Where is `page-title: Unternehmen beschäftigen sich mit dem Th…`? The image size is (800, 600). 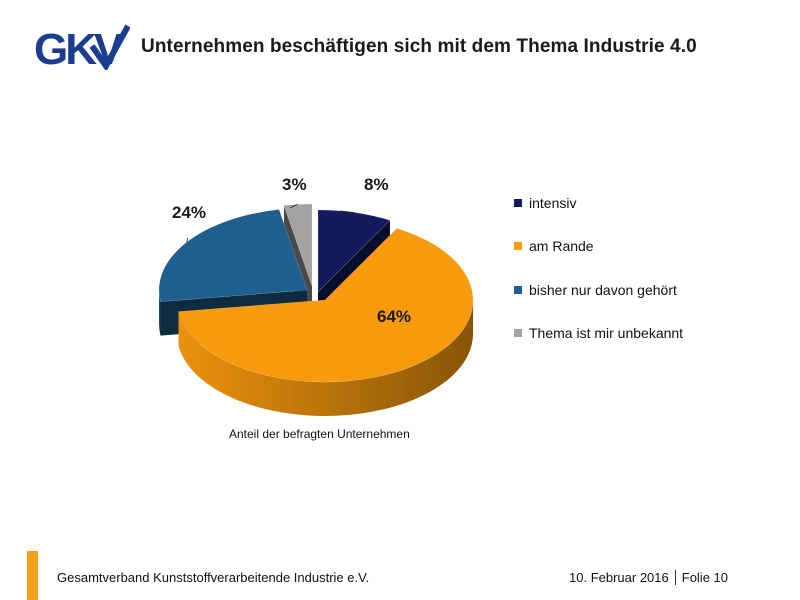 page-title: Unternehmen beschäftigen sich mit dem Th… is located at coordinates (419, 46).